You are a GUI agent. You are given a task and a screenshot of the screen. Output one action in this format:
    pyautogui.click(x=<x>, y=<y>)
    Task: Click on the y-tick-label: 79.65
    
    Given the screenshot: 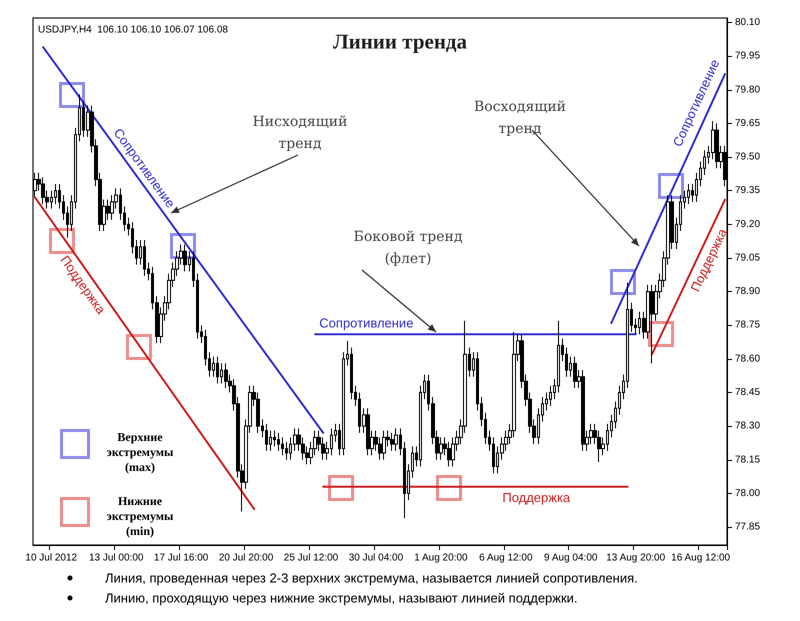 What is the action you would take?
    pyautogui.click(x=747, y=123)
    